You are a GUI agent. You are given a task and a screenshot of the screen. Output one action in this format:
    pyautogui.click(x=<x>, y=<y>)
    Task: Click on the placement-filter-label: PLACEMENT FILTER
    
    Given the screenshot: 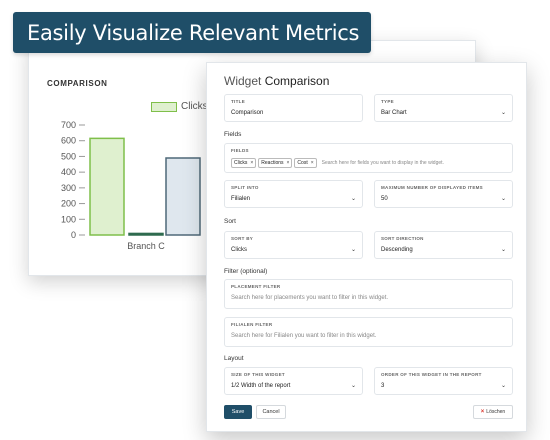 What is the action you would take?
    pyautogui.click(x=256, y=286)
    